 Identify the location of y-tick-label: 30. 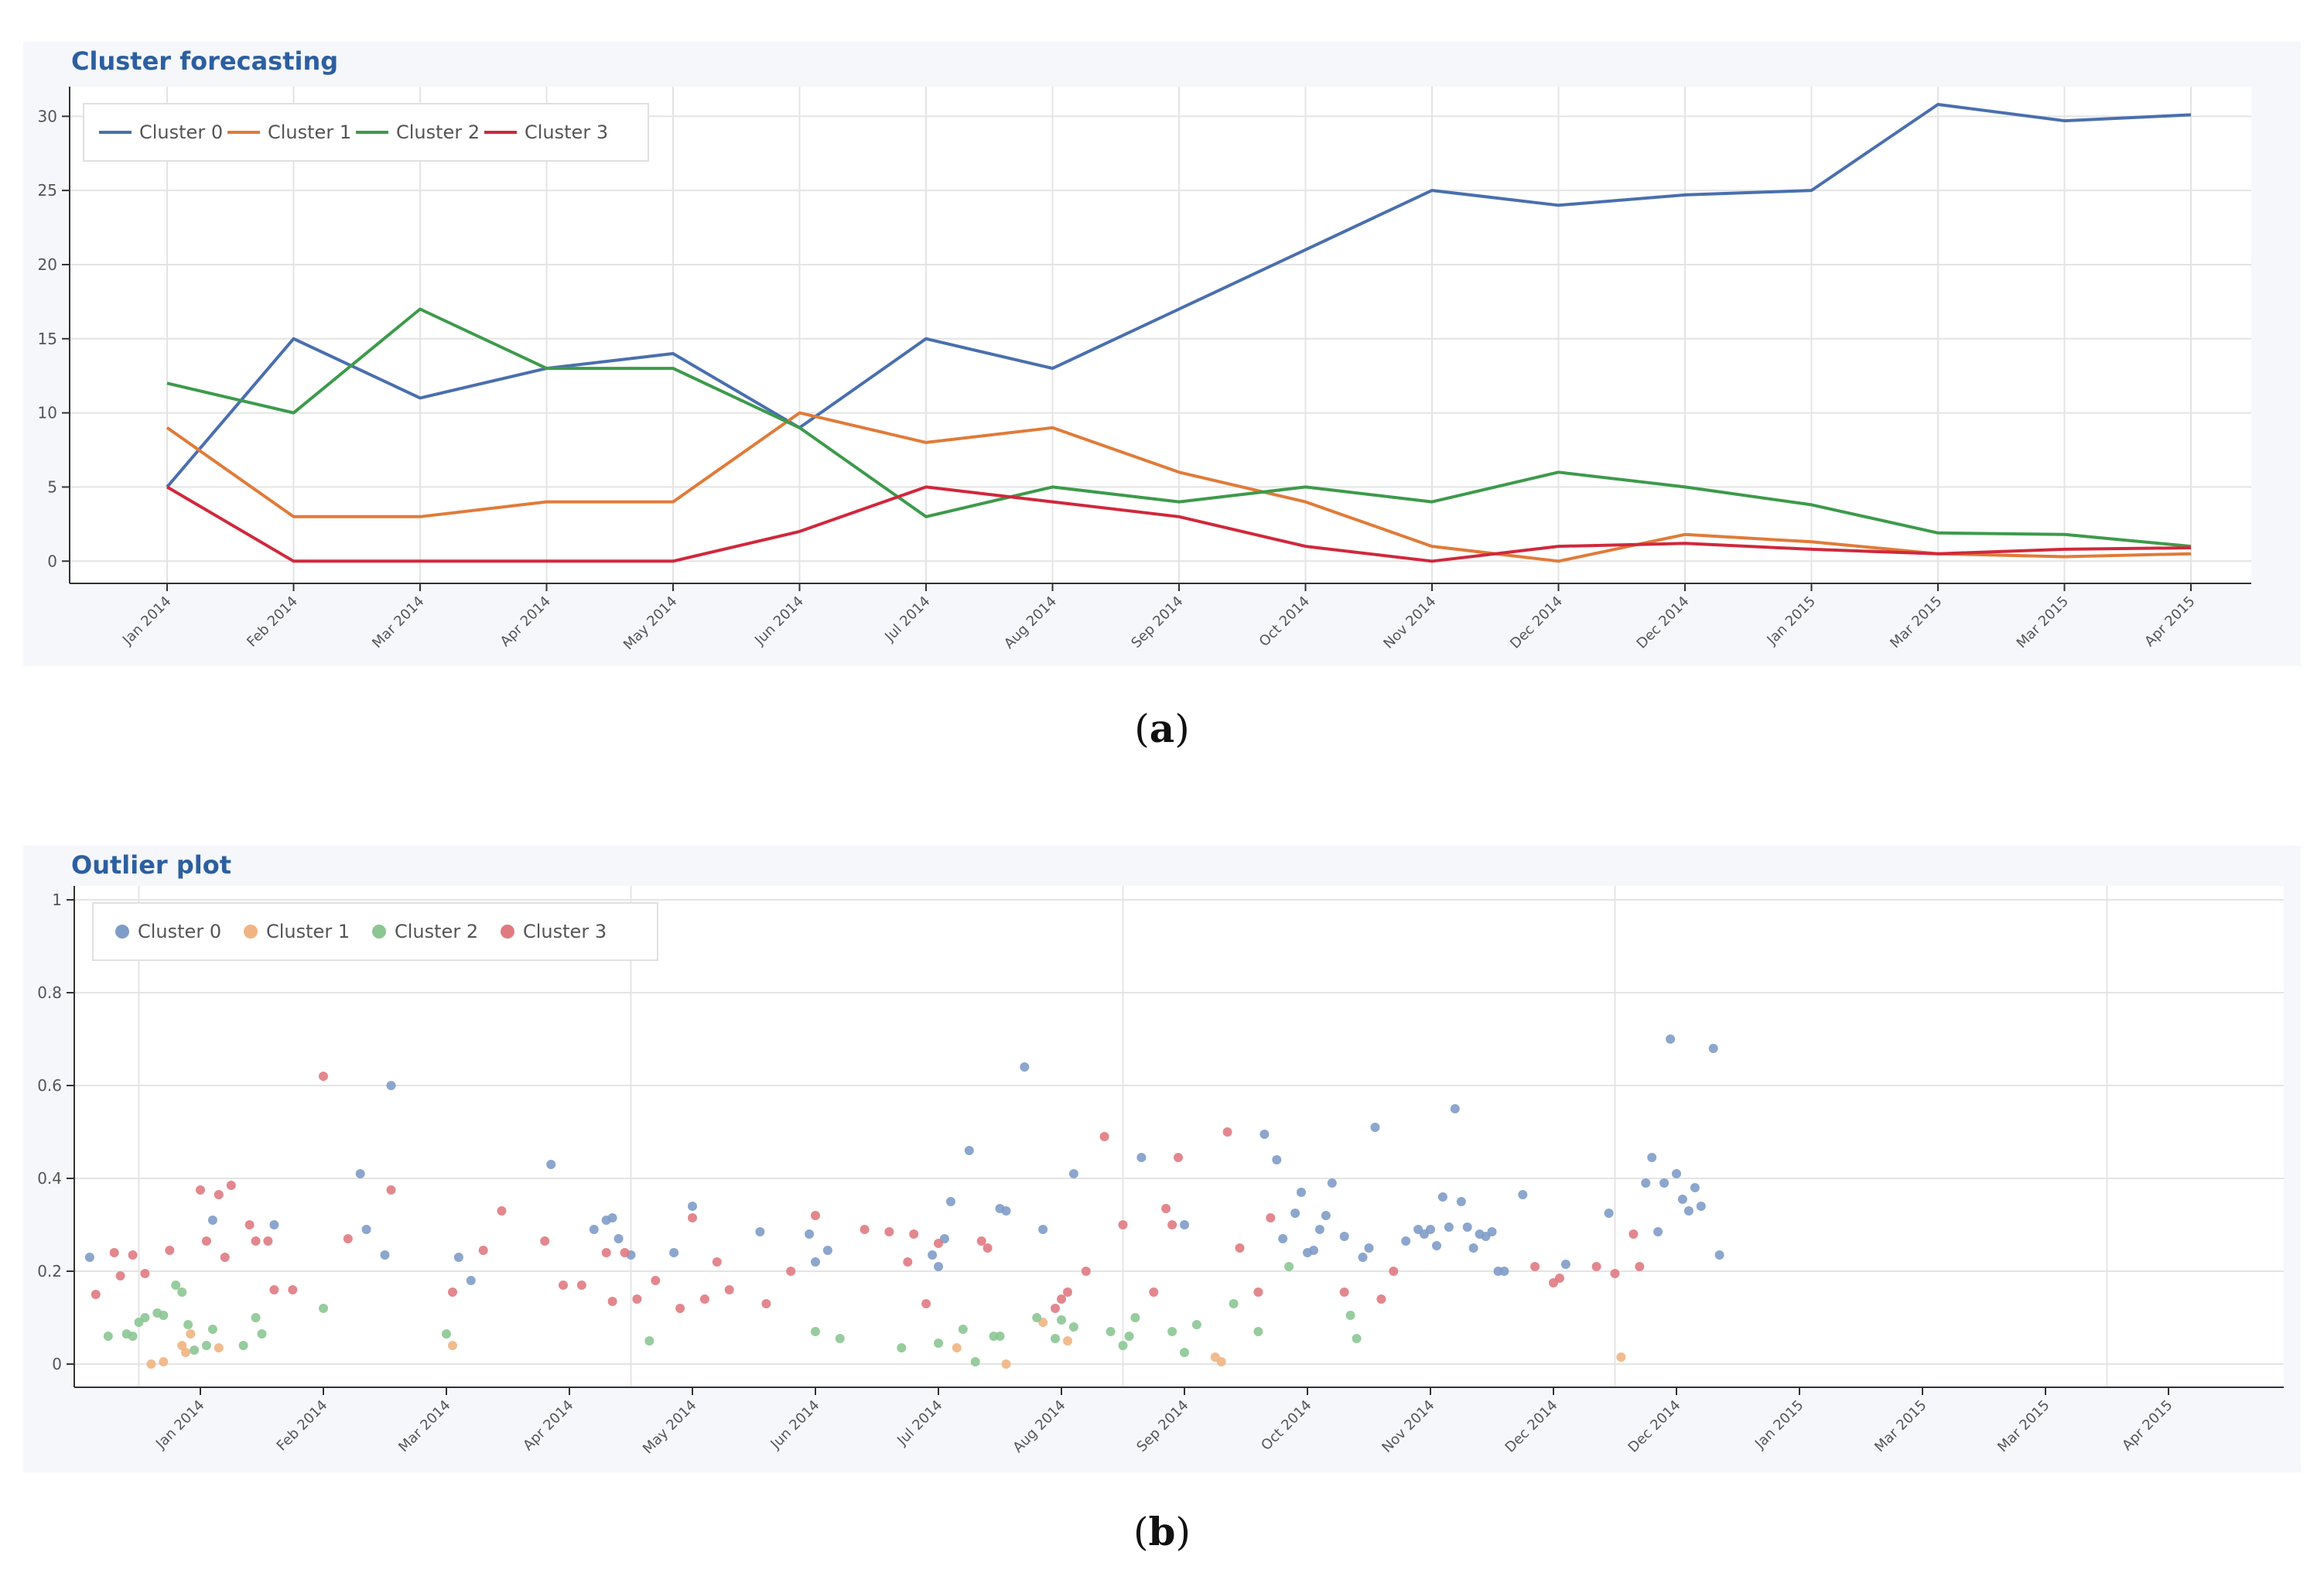
(47, 116).